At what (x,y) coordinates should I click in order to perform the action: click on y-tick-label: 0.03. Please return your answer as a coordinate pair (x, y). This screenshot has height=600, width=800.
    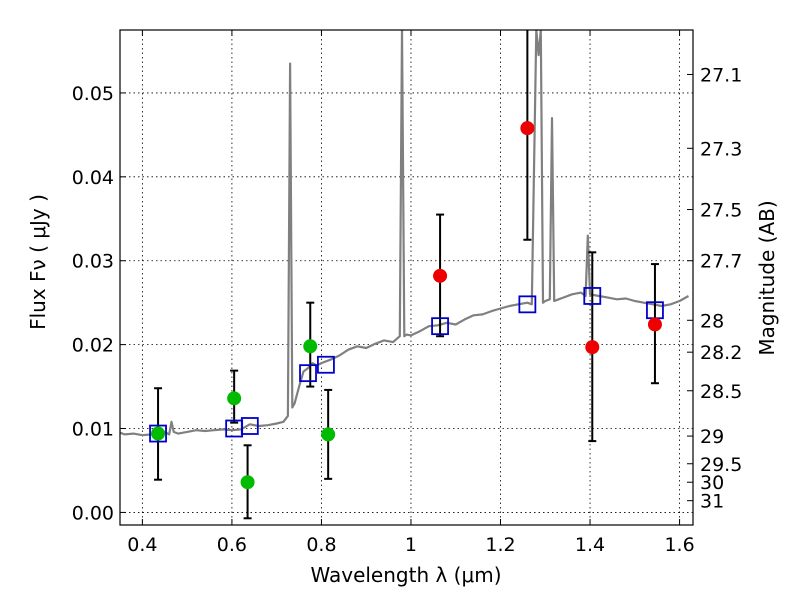
    Looking at the image, I should click on (93, 262).